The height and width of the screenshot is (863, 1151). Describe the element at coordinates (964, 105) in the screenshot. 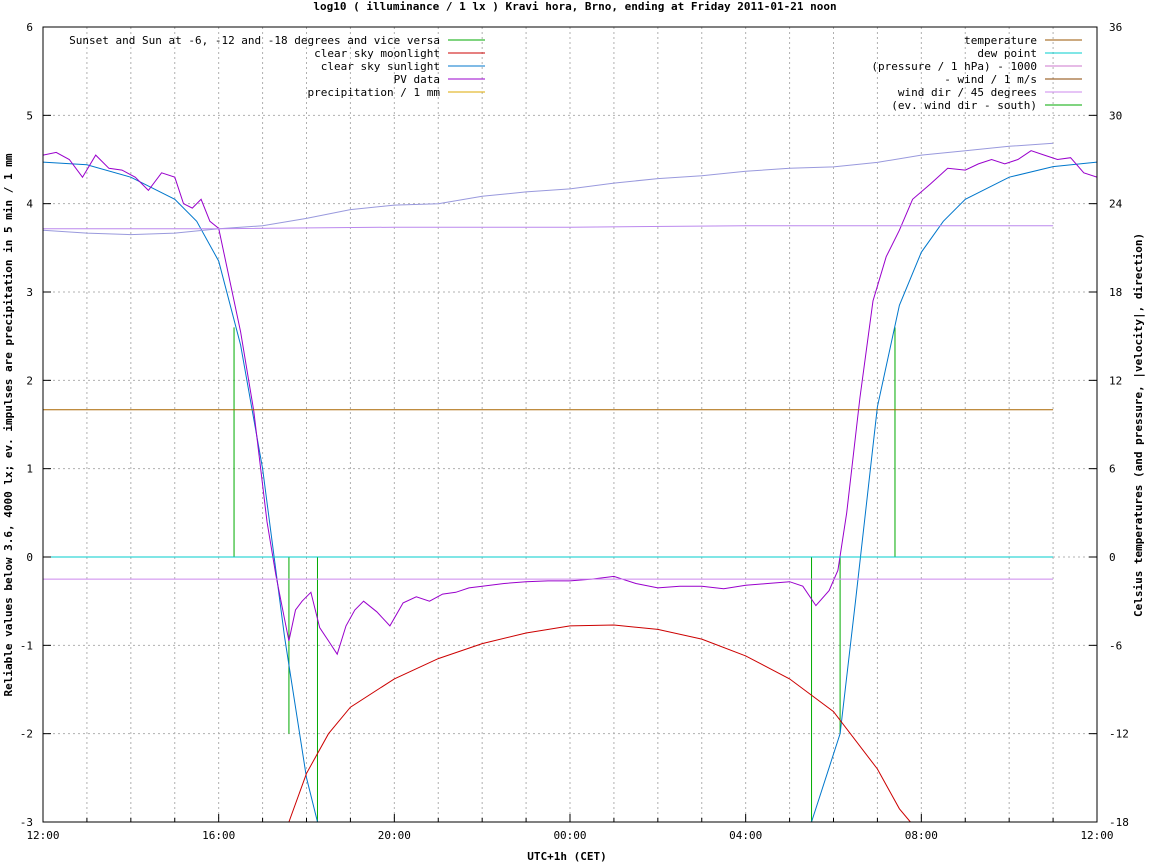

I see `legend-right-label: (ev. wind dir - south)` at that location.